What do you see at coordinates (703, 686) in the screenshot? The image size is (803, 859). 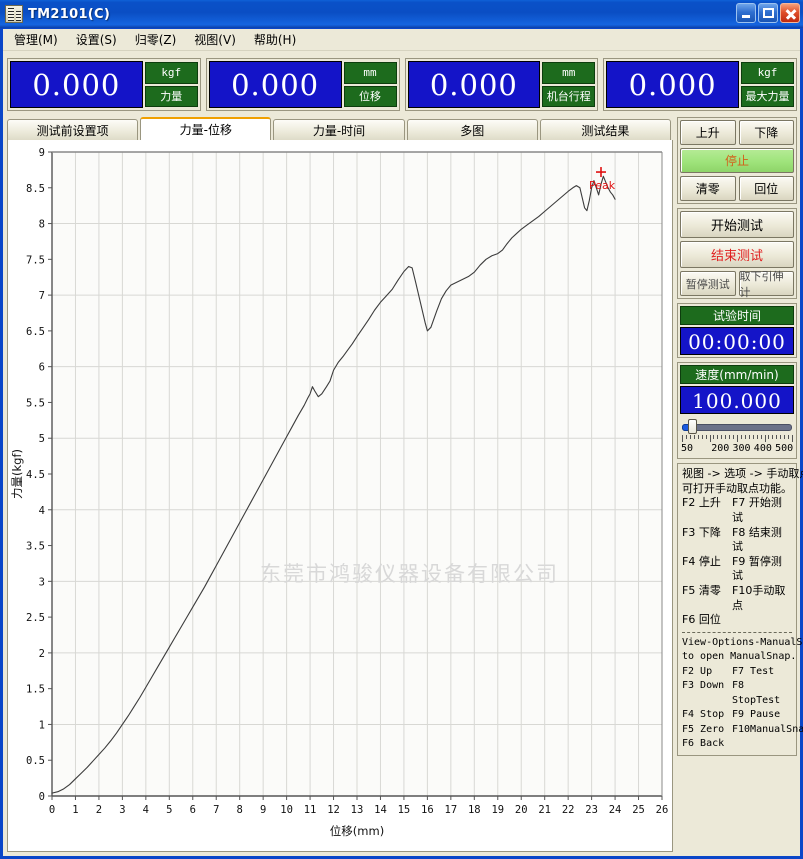 I see `help-en-row-1-left: F3 Down` at bounding box center [703, 686].